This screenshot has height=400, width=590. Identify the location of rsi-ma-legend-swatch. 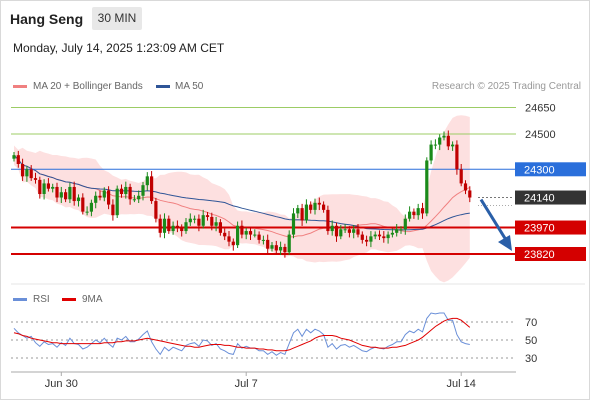
(69, 299).